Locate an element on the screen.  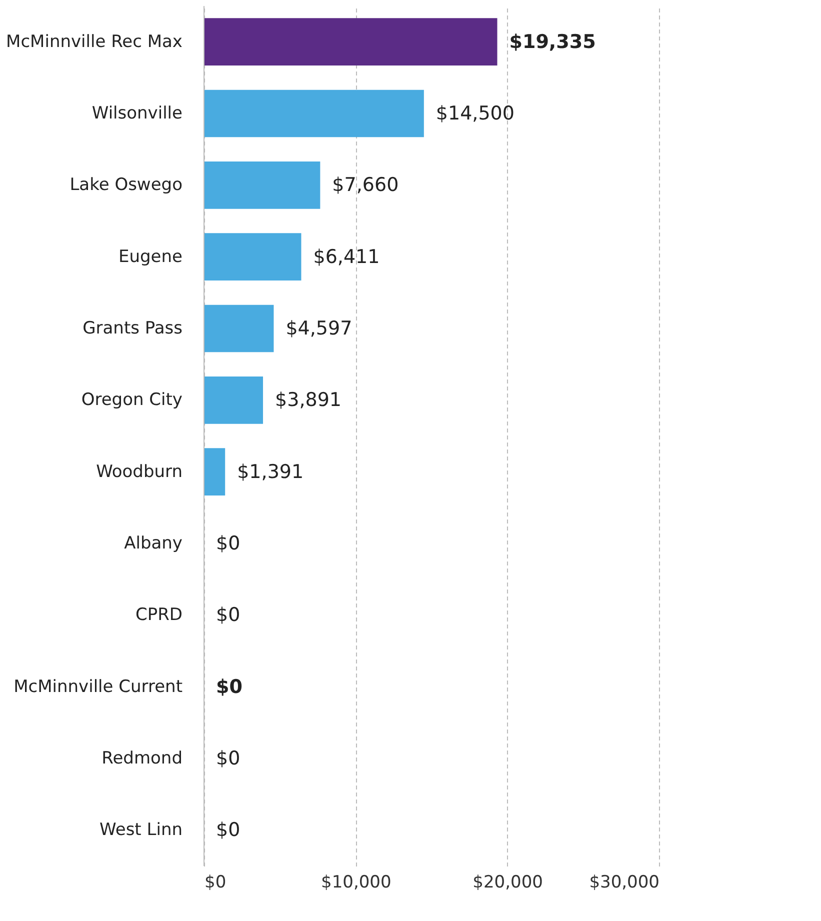
y-tick-label: Grants Pass is located at coordinates (132, 328).